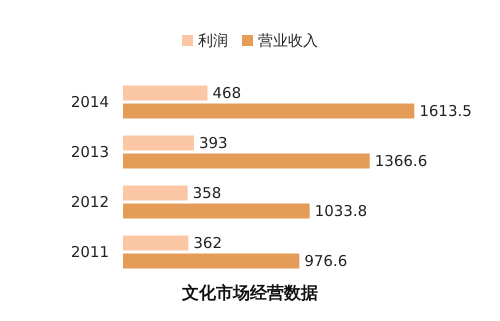 The width and height of the screenshot is (500, 321). Describe the element at coordinates (207, 193) in the screenshot. I see `data-label: 358` at that location.